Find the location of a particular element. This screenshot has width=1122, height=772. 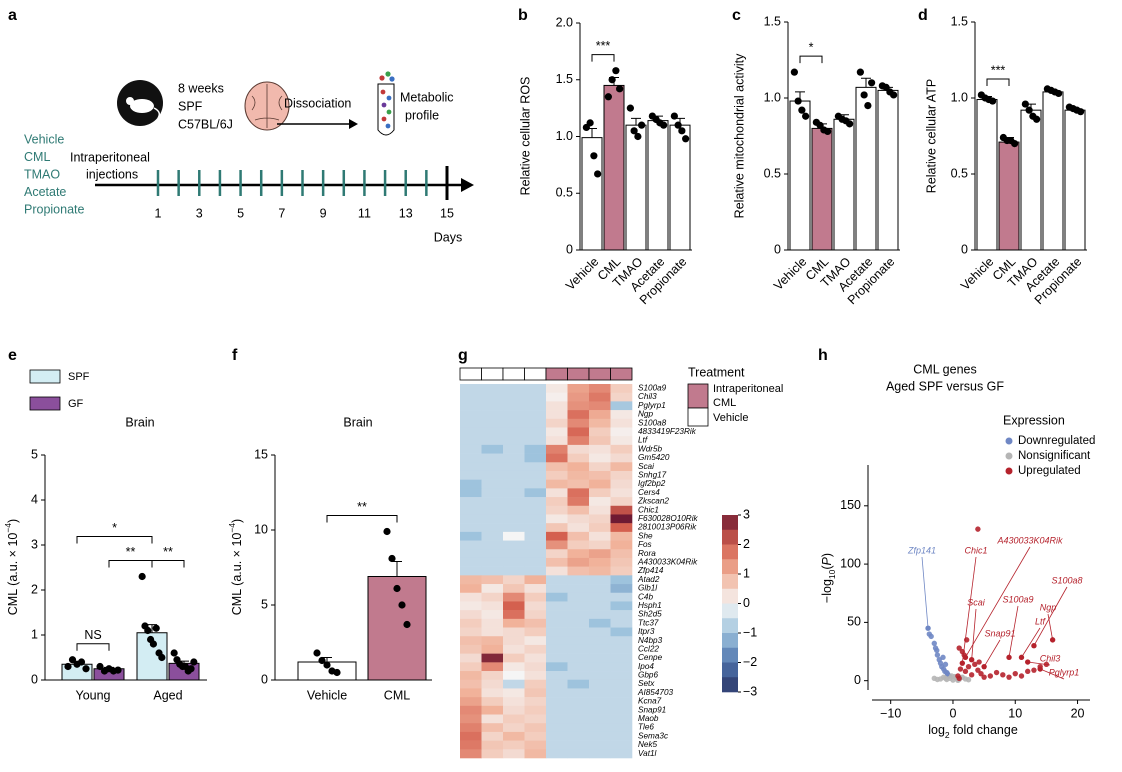

y-tick-label: 1.0 is located at coordinates (772, 97).